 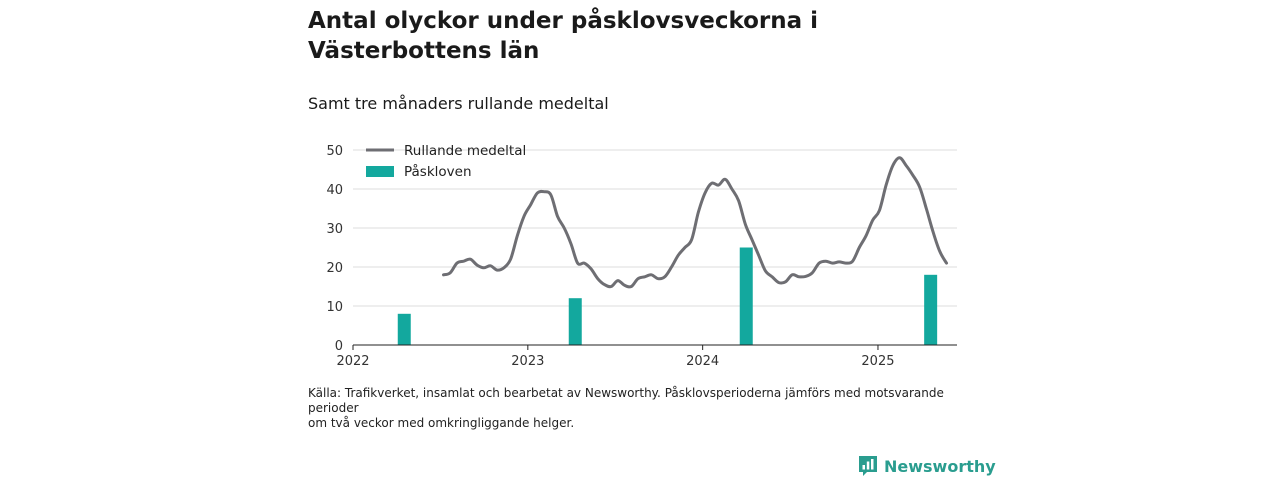 What do you see at coordinates (438, 171) in the screenshot?
I see `legend-label: Påskloven` at bounding box center [438, 171].